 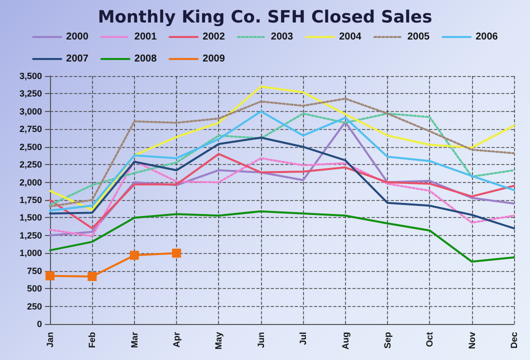 I want to click on legend-label: 2002, so click(x=214, y=37).